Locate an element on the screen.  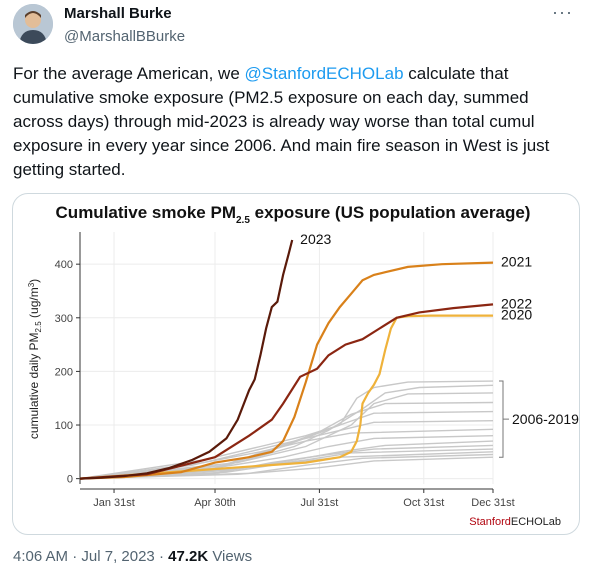
series-label-2020: 2020 is located at coordinates (516, 315).